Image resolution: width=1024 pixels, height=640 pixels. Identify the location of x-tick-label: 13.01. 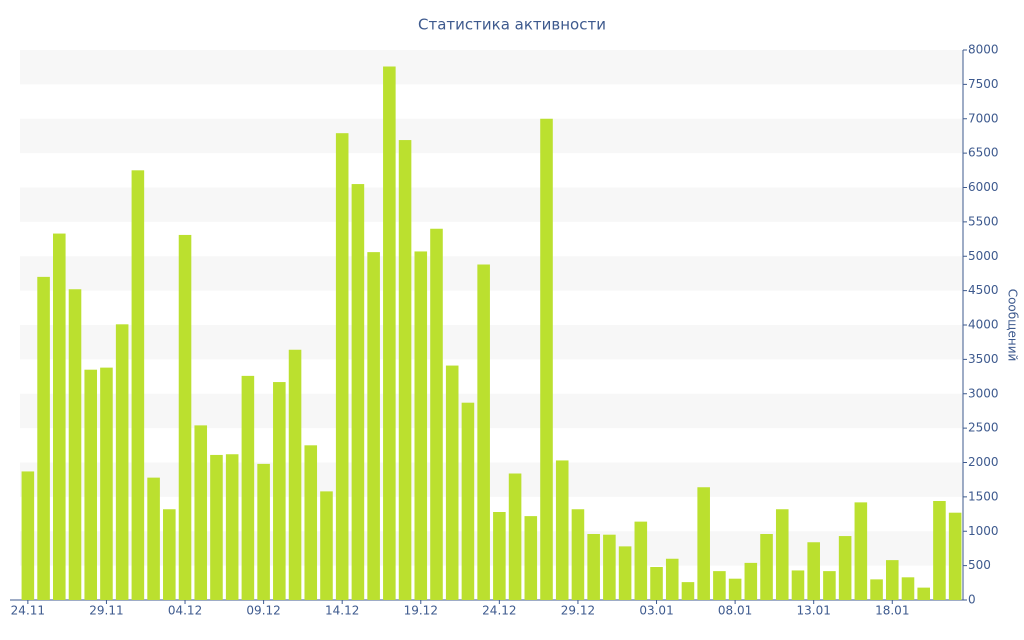
(814, 611).